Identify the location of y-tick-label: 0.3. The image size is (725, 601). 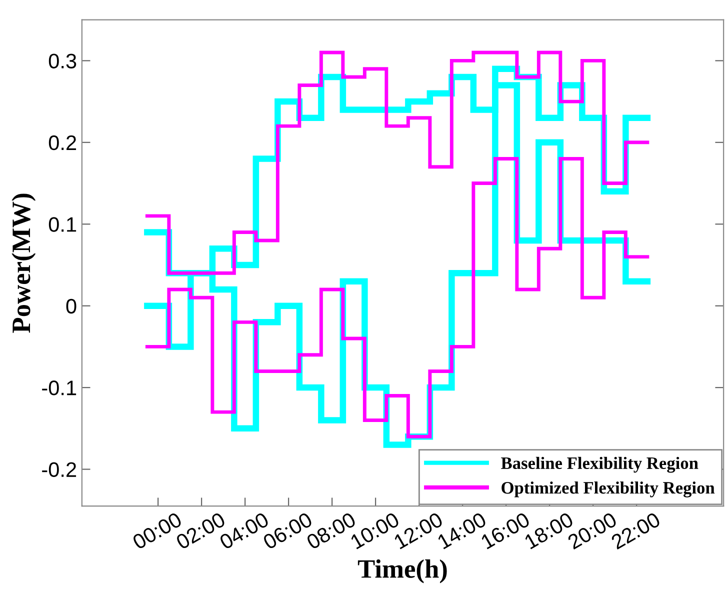
(62, 61).